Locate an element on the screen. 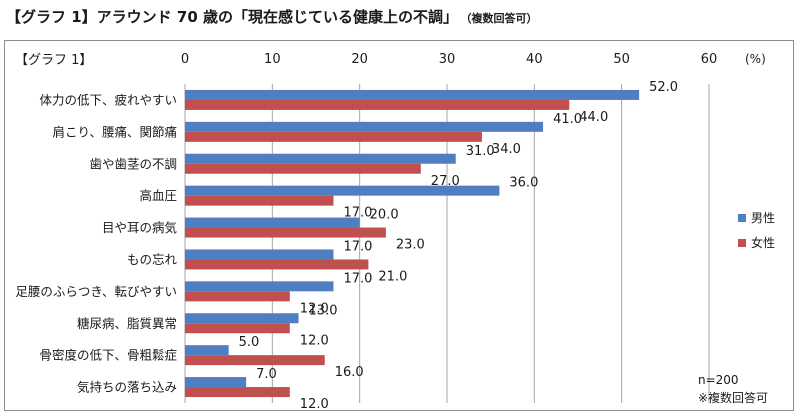  page-title: 【グラフ 1】アラウンド 70 歳の「現在感じている健康上の不調」 （複数回答可） is located at coordinates (271, 16).